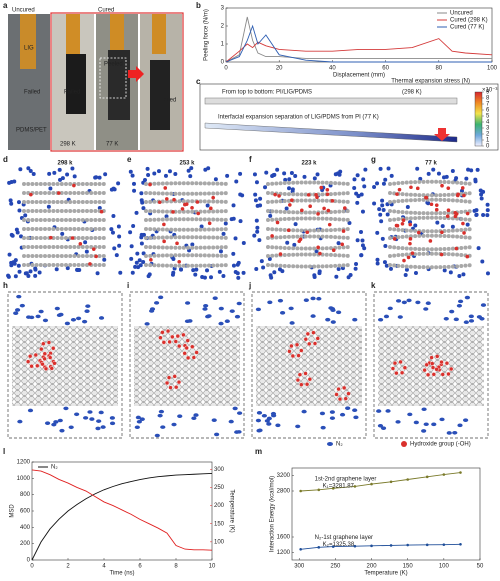  I want to click on colorbar-label: 7, so click(488, 105).